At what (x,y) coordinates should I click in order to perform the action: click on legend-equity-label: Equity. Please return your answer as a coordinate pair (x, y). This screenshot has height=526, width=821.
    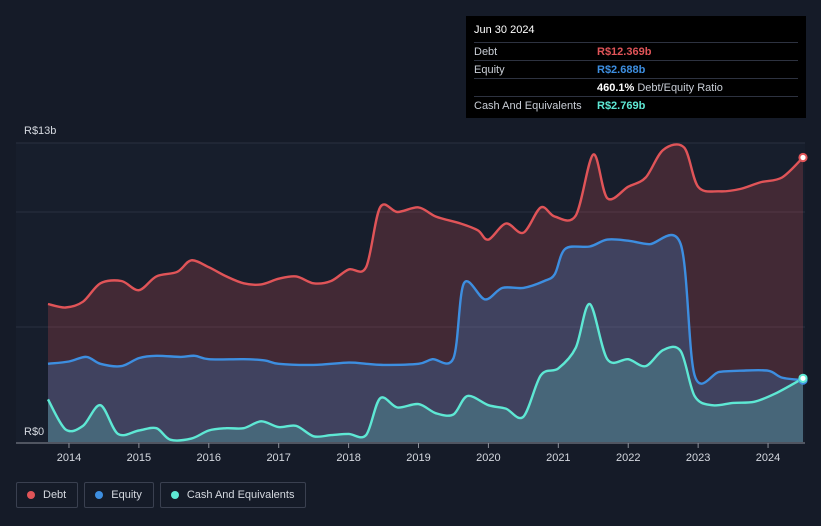
    Looking at the image, I should click on (126, 495).